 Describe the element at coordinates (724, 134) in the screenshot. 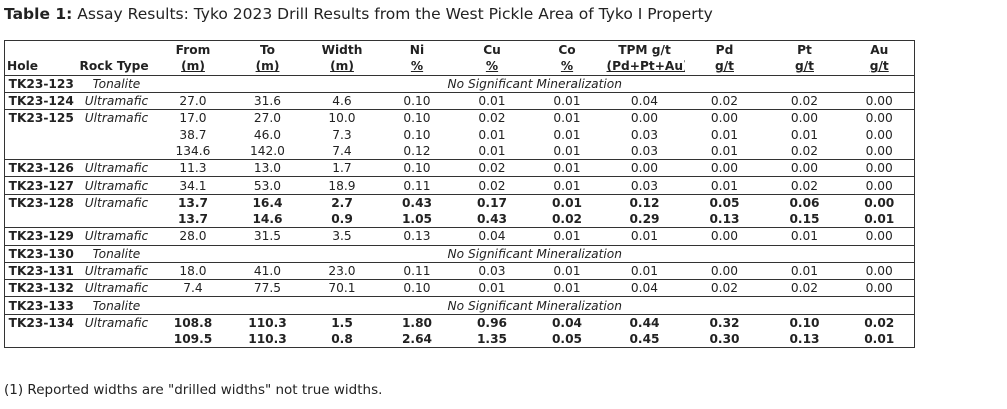

I see `cell-pd: 0.01` at that location.